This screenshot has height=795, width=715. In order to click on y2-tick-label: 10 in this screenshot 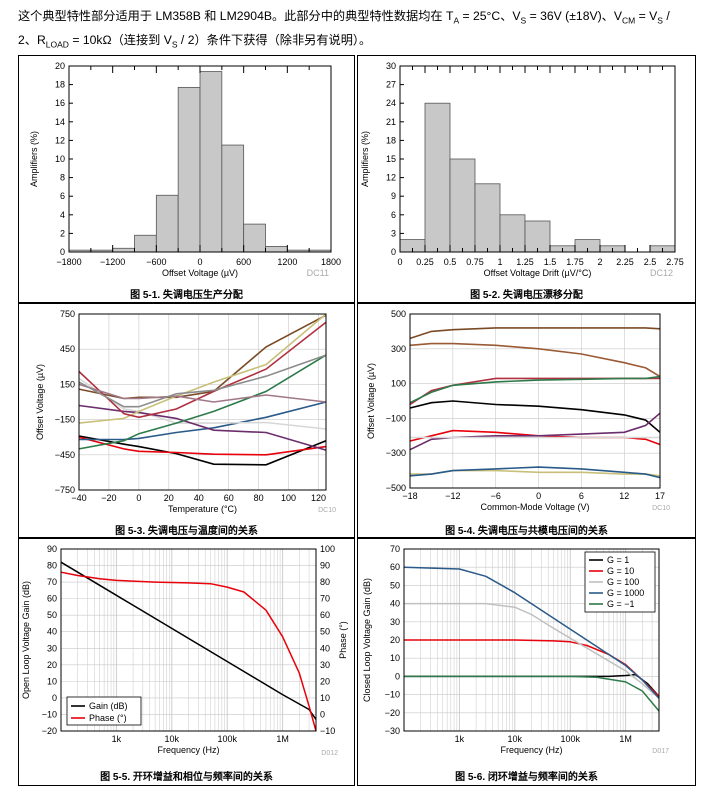, I will do `click(325, 698)`.